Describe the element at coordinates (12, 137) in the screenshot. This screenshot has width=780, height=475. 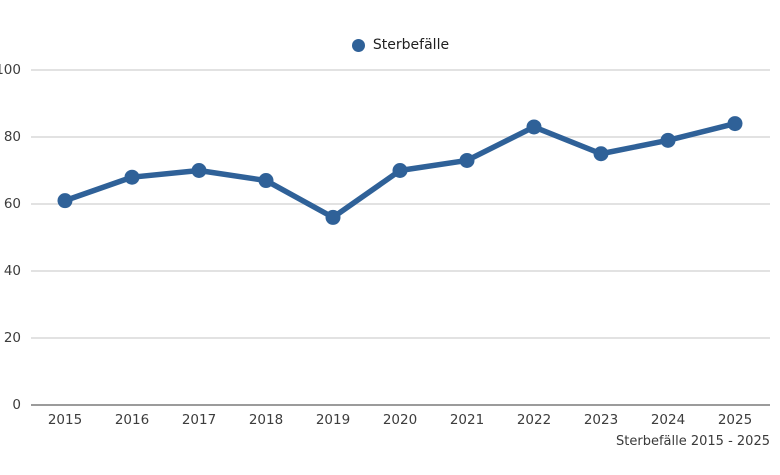
I see `y-tick-label: 80` at that location.